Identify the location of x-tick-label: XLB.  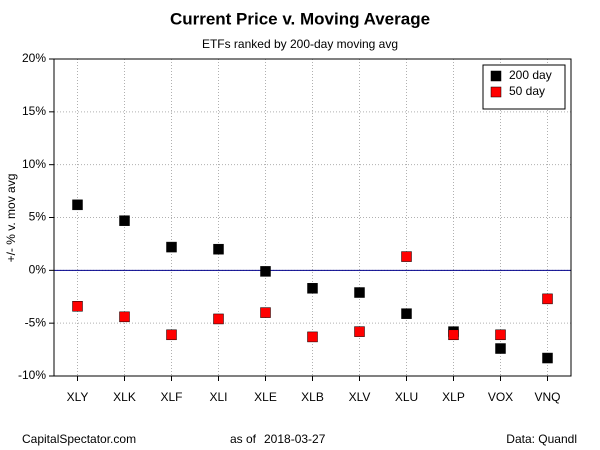
(312, 397).